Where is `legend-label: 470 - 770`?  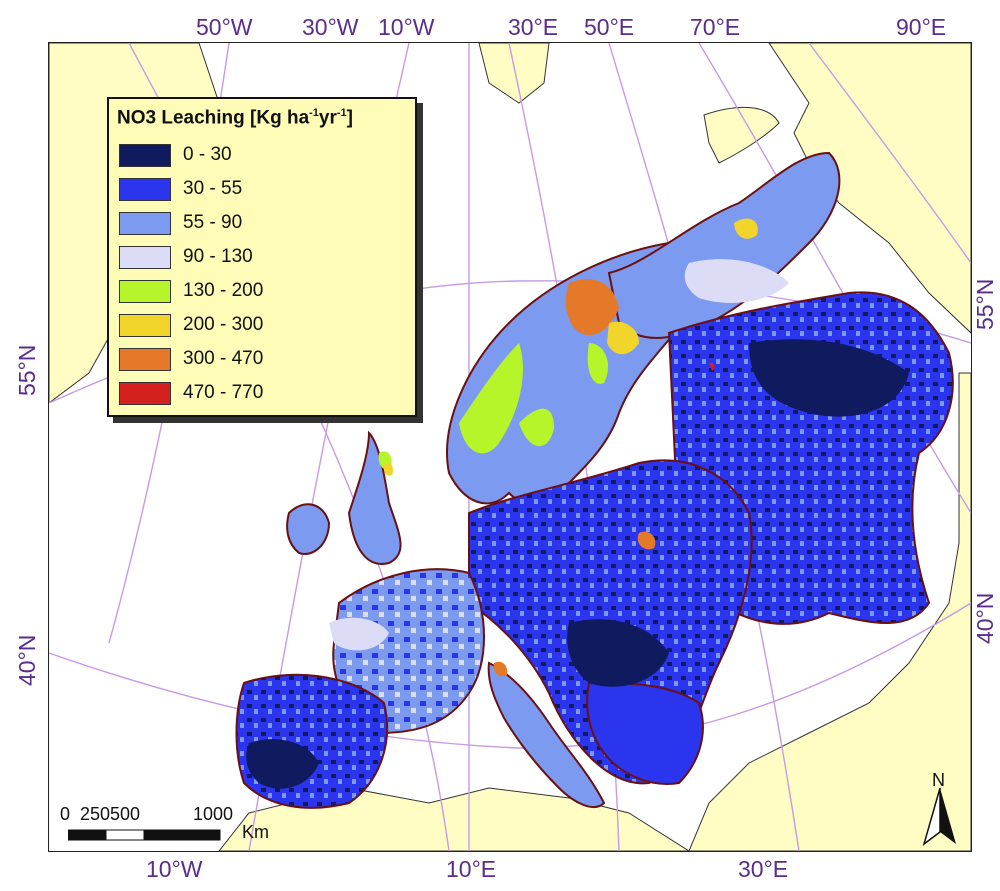 legend-label: 470 - 770 is located at coordinates (223, 392).